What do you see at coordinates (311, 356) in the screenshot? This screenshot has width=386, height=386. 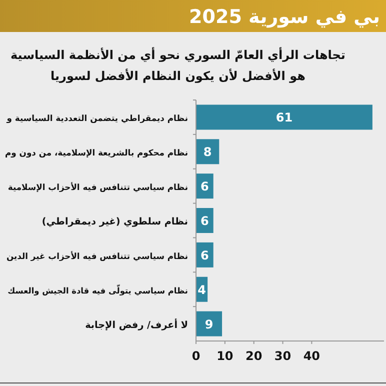 I see `x-tick-label: 40` at bounding box center [311, 356].